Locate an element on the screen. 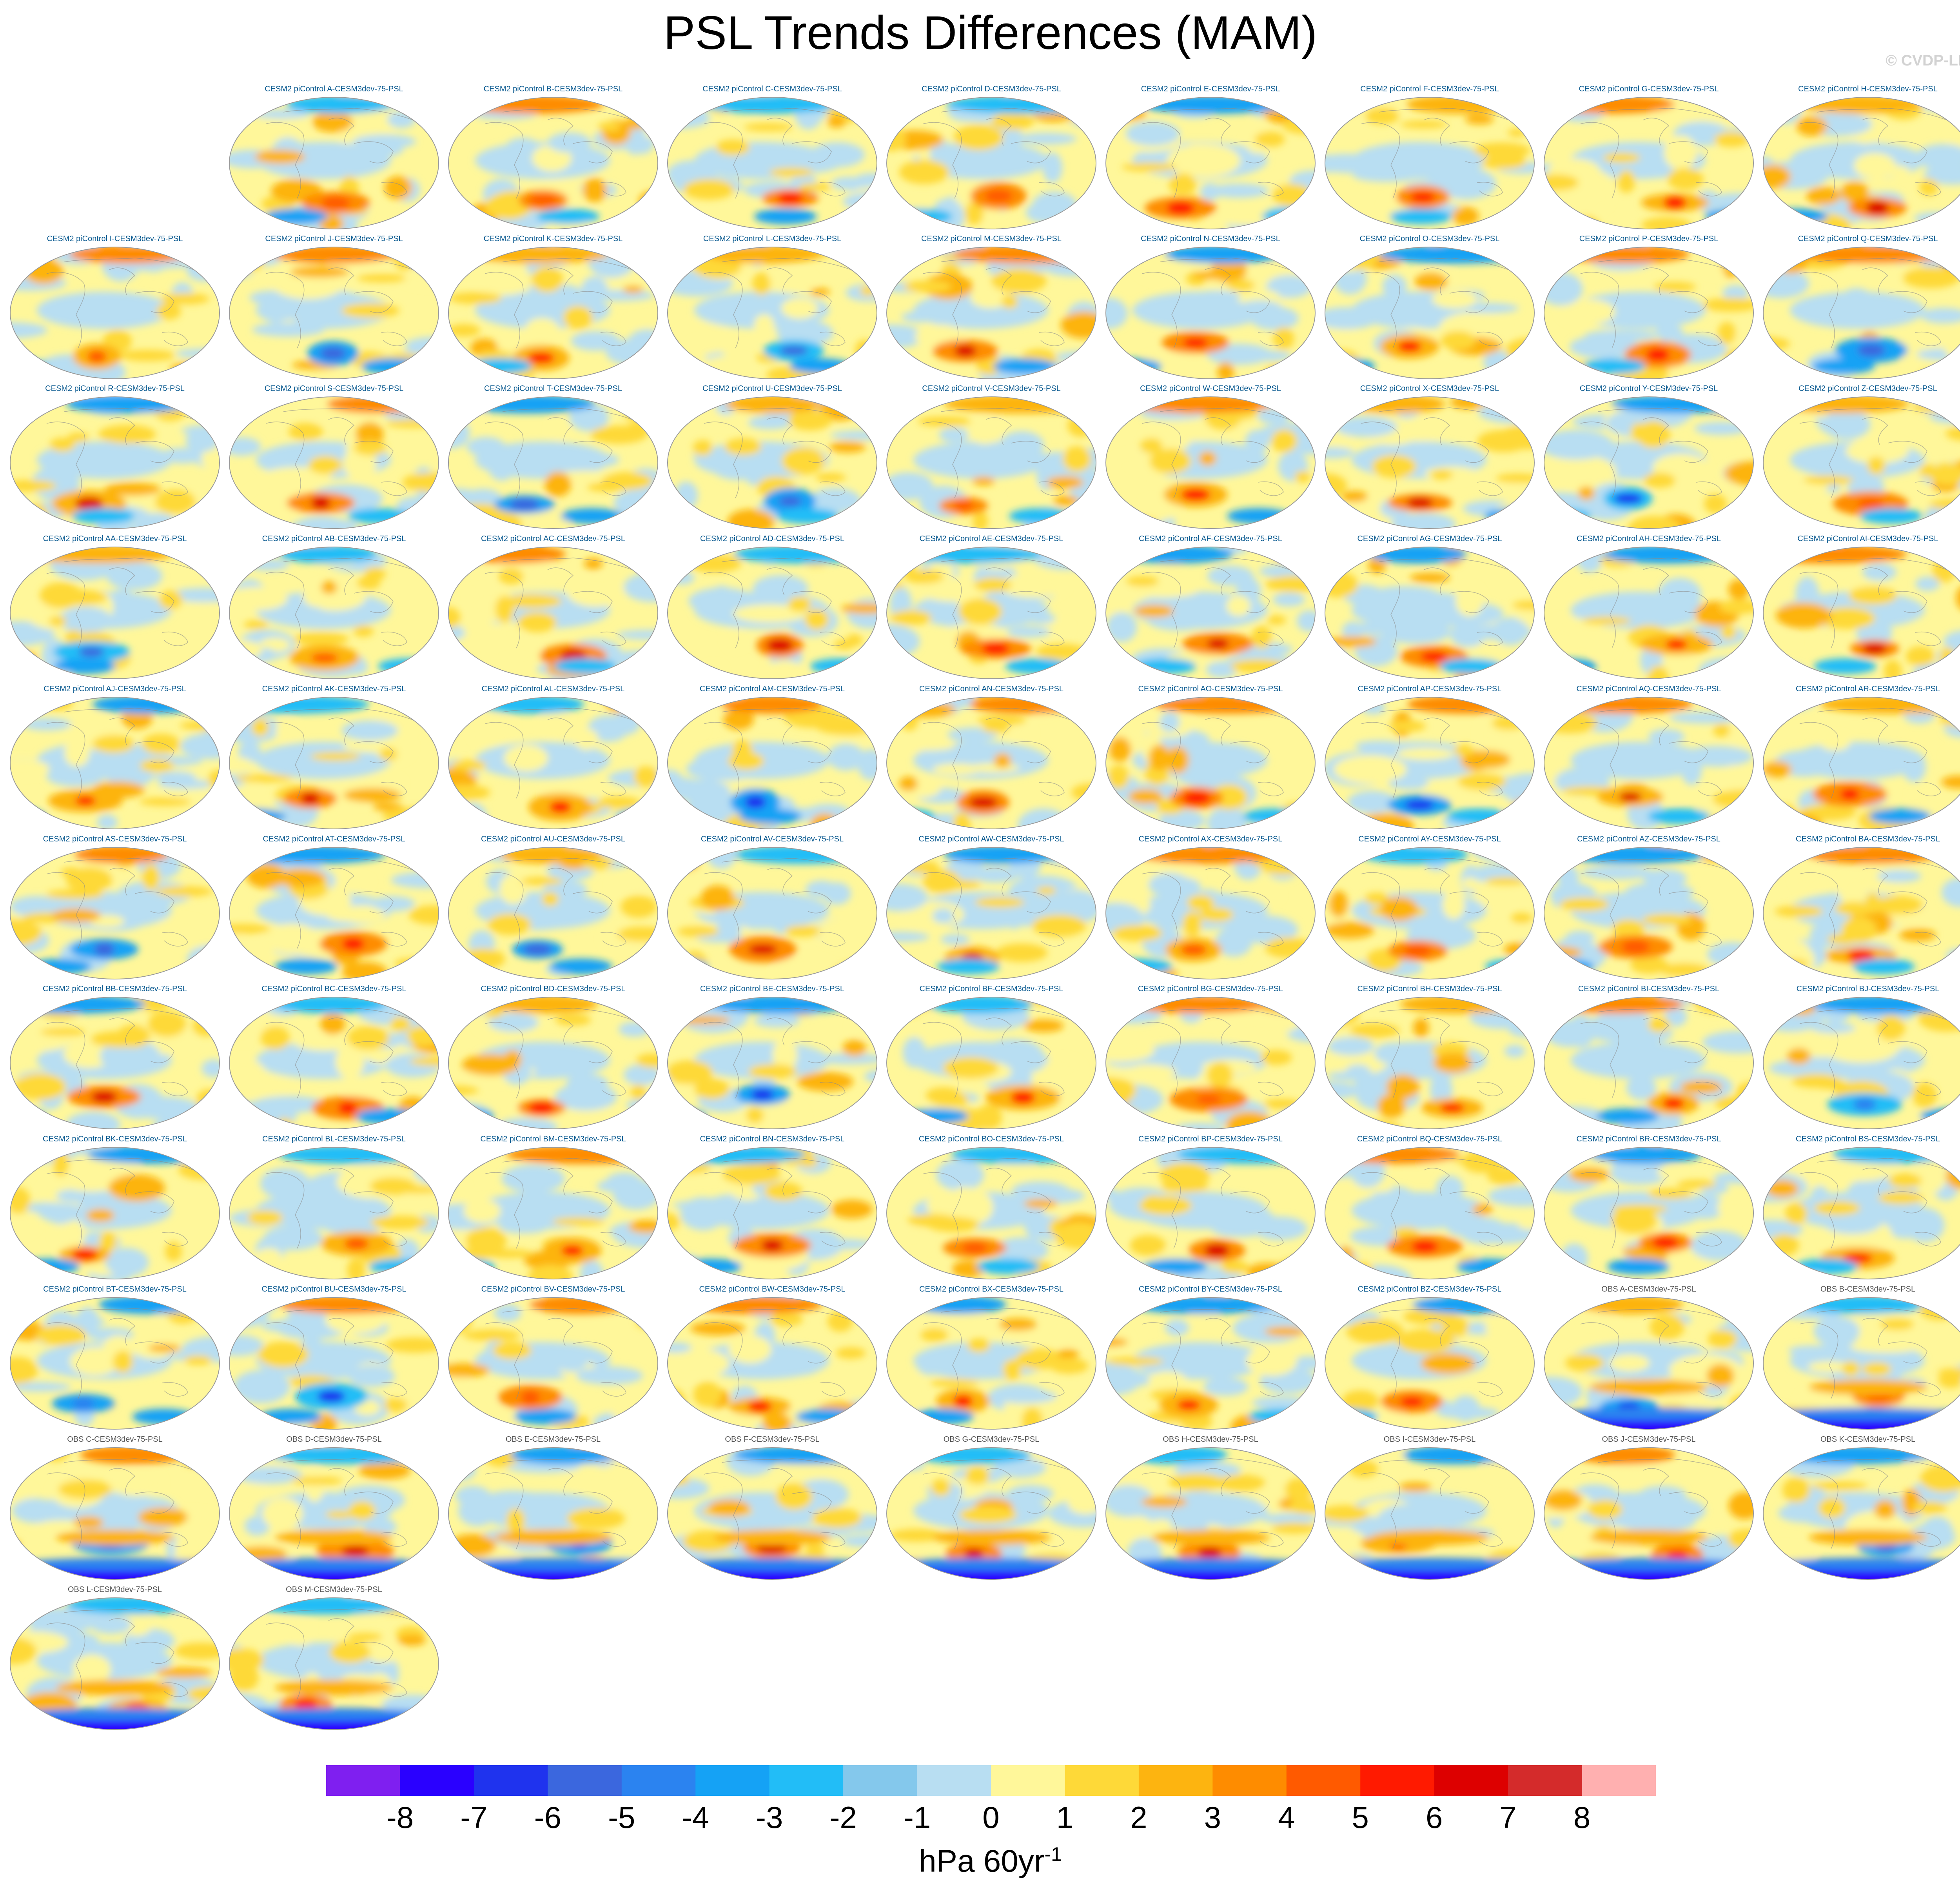  panel-title: OBS M-CESM3dev-75-PSL is located at coordinates (334, 1590).